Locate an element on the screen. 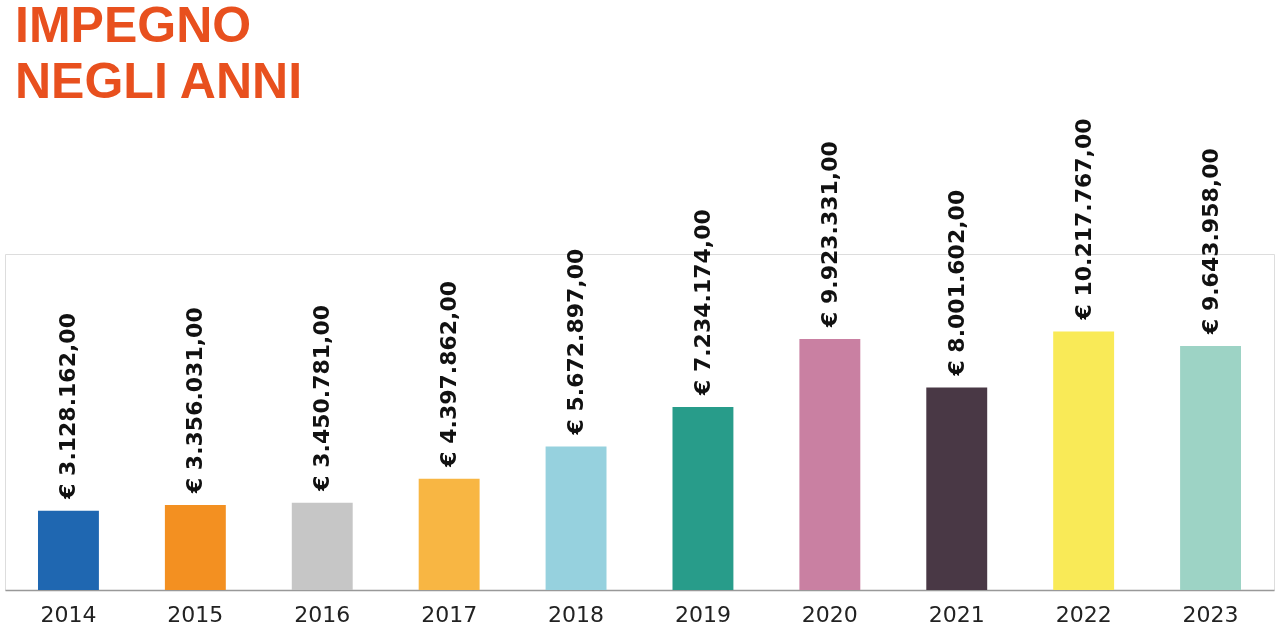  data-label: € 4.397.862,00 is located at coordinates (449, 374).